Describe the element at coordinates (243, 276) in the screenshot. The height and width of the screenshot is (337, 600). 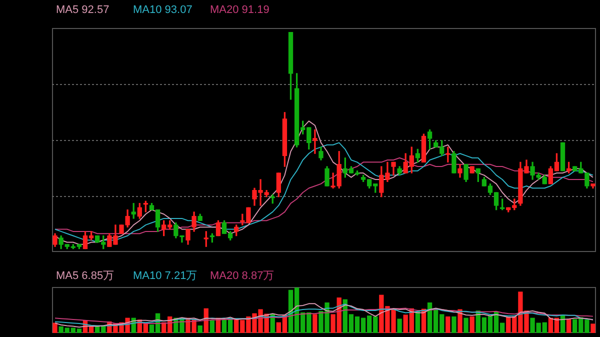
I see `text: MA20 8.87万` at that location.